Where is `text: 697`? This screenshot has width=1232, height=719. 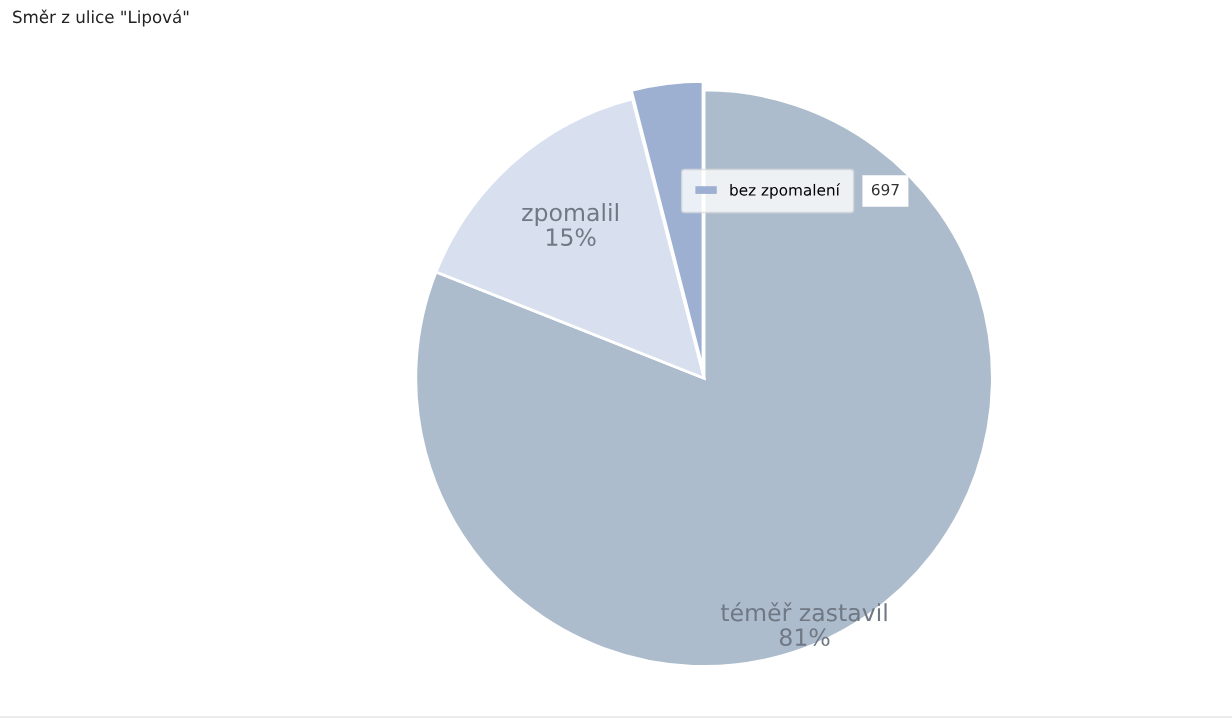 text: 697 is located at coordinates (885, 189).